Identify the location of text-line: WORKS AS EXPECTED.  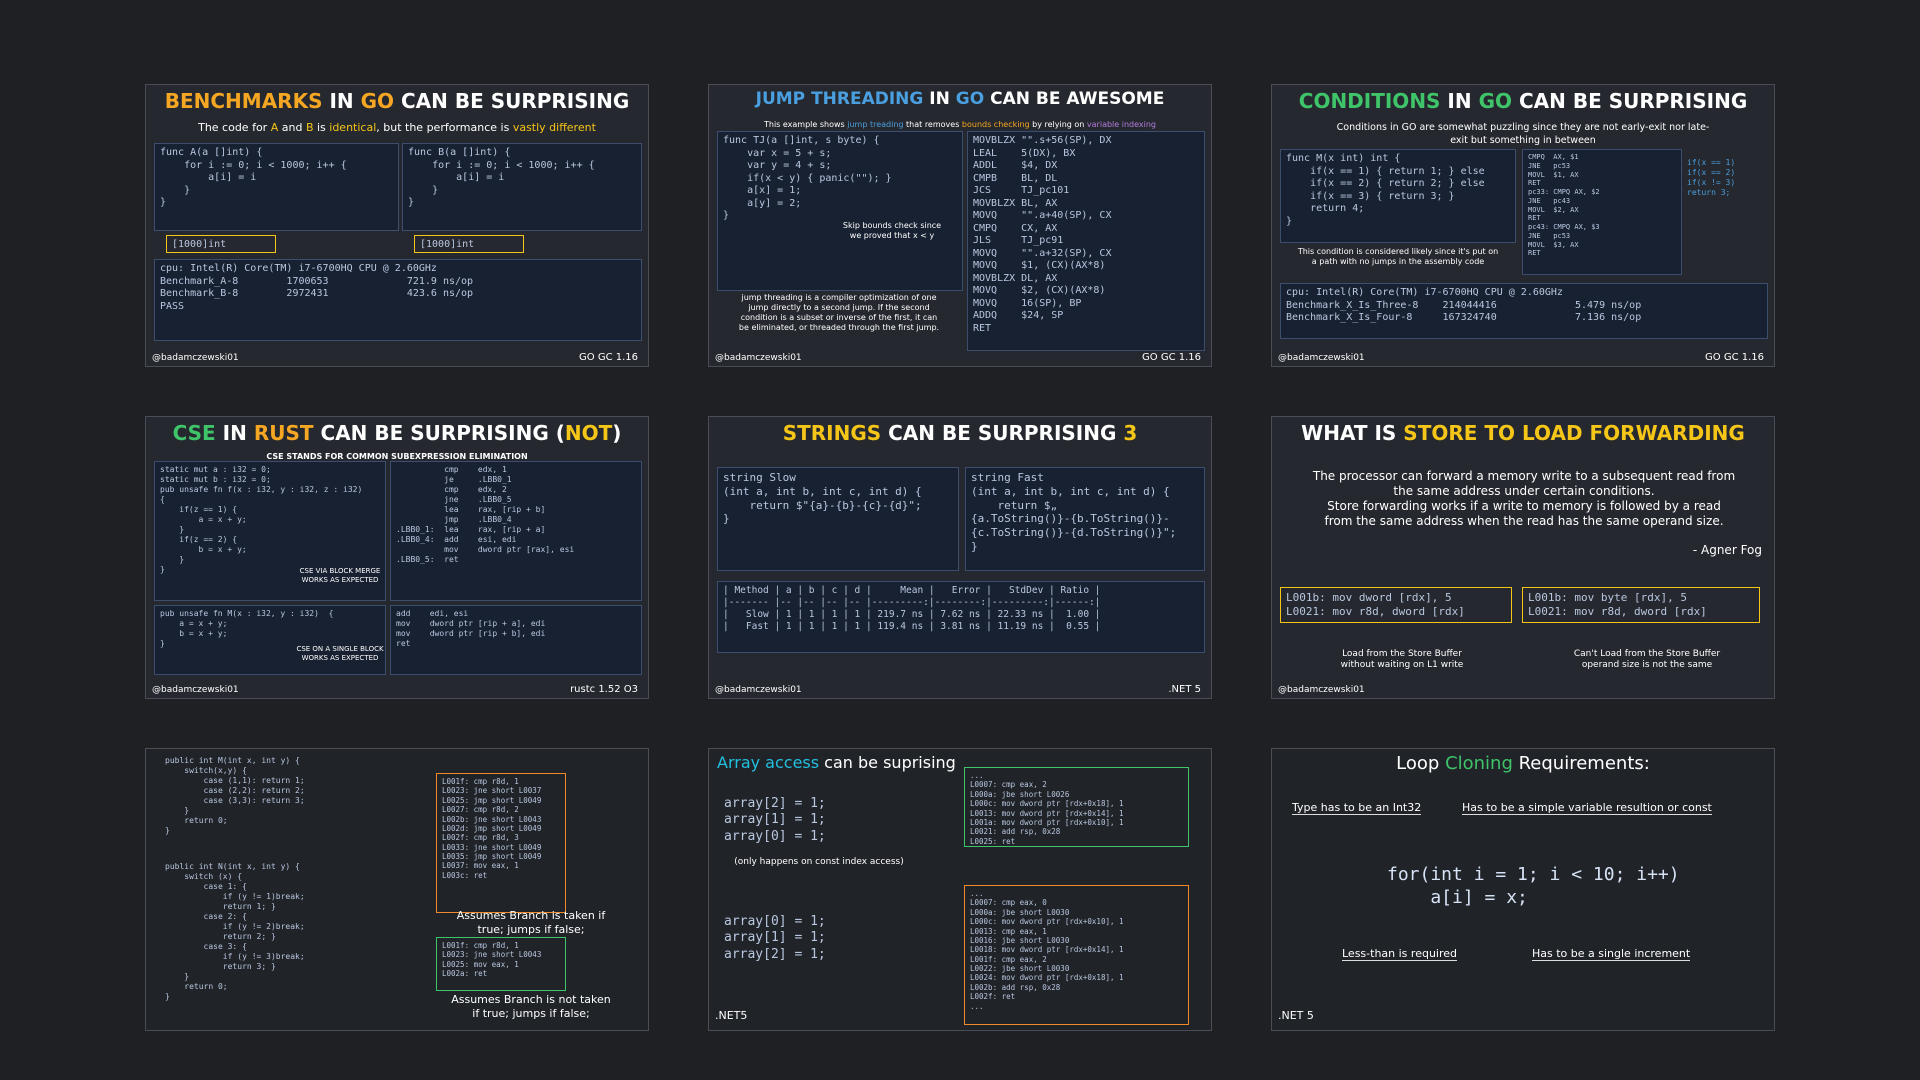
(340, 657).